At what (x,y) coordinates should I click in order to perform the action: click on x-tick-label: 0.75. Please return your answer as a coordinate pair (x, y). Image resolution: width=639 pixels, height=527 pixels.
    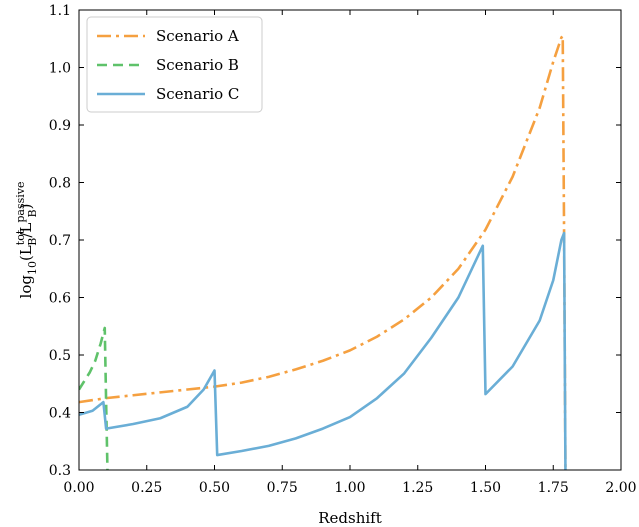
    Looking at the image, I should click on (282, 488).